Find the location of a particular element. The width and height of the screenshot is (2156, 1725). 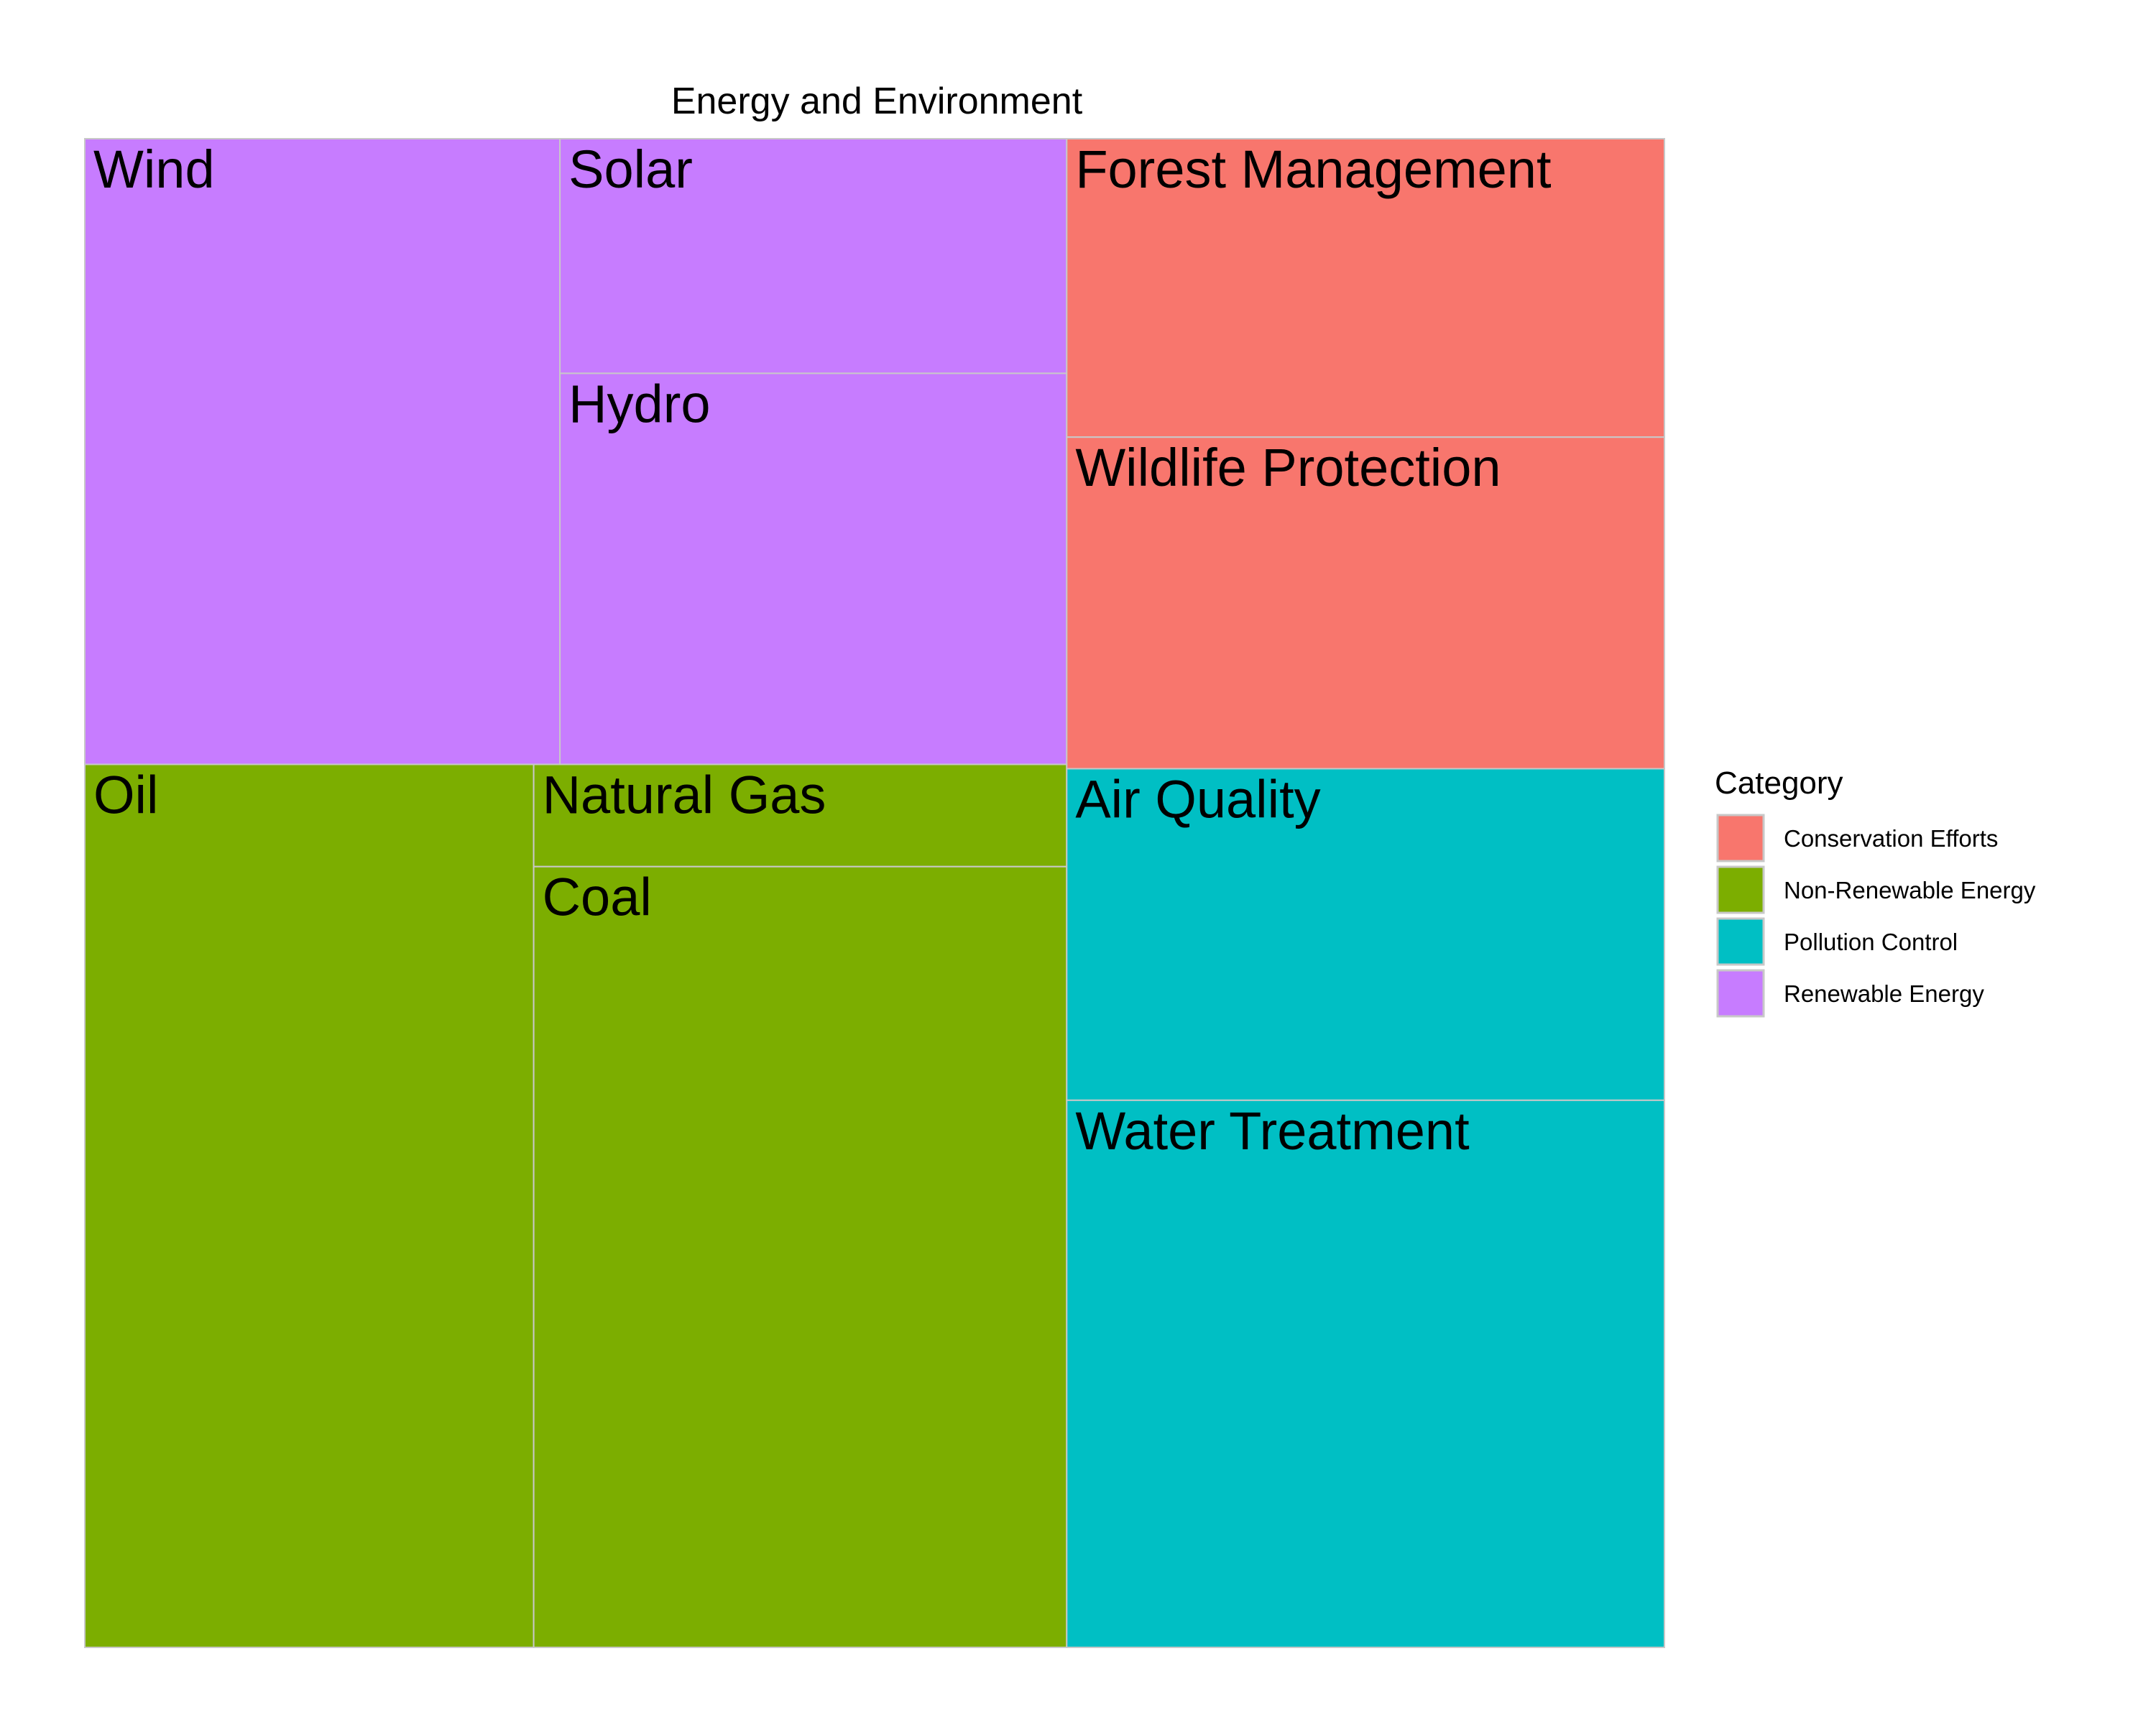

legend-swatch-conservation-efforts is located at coordinates (1740, 838).